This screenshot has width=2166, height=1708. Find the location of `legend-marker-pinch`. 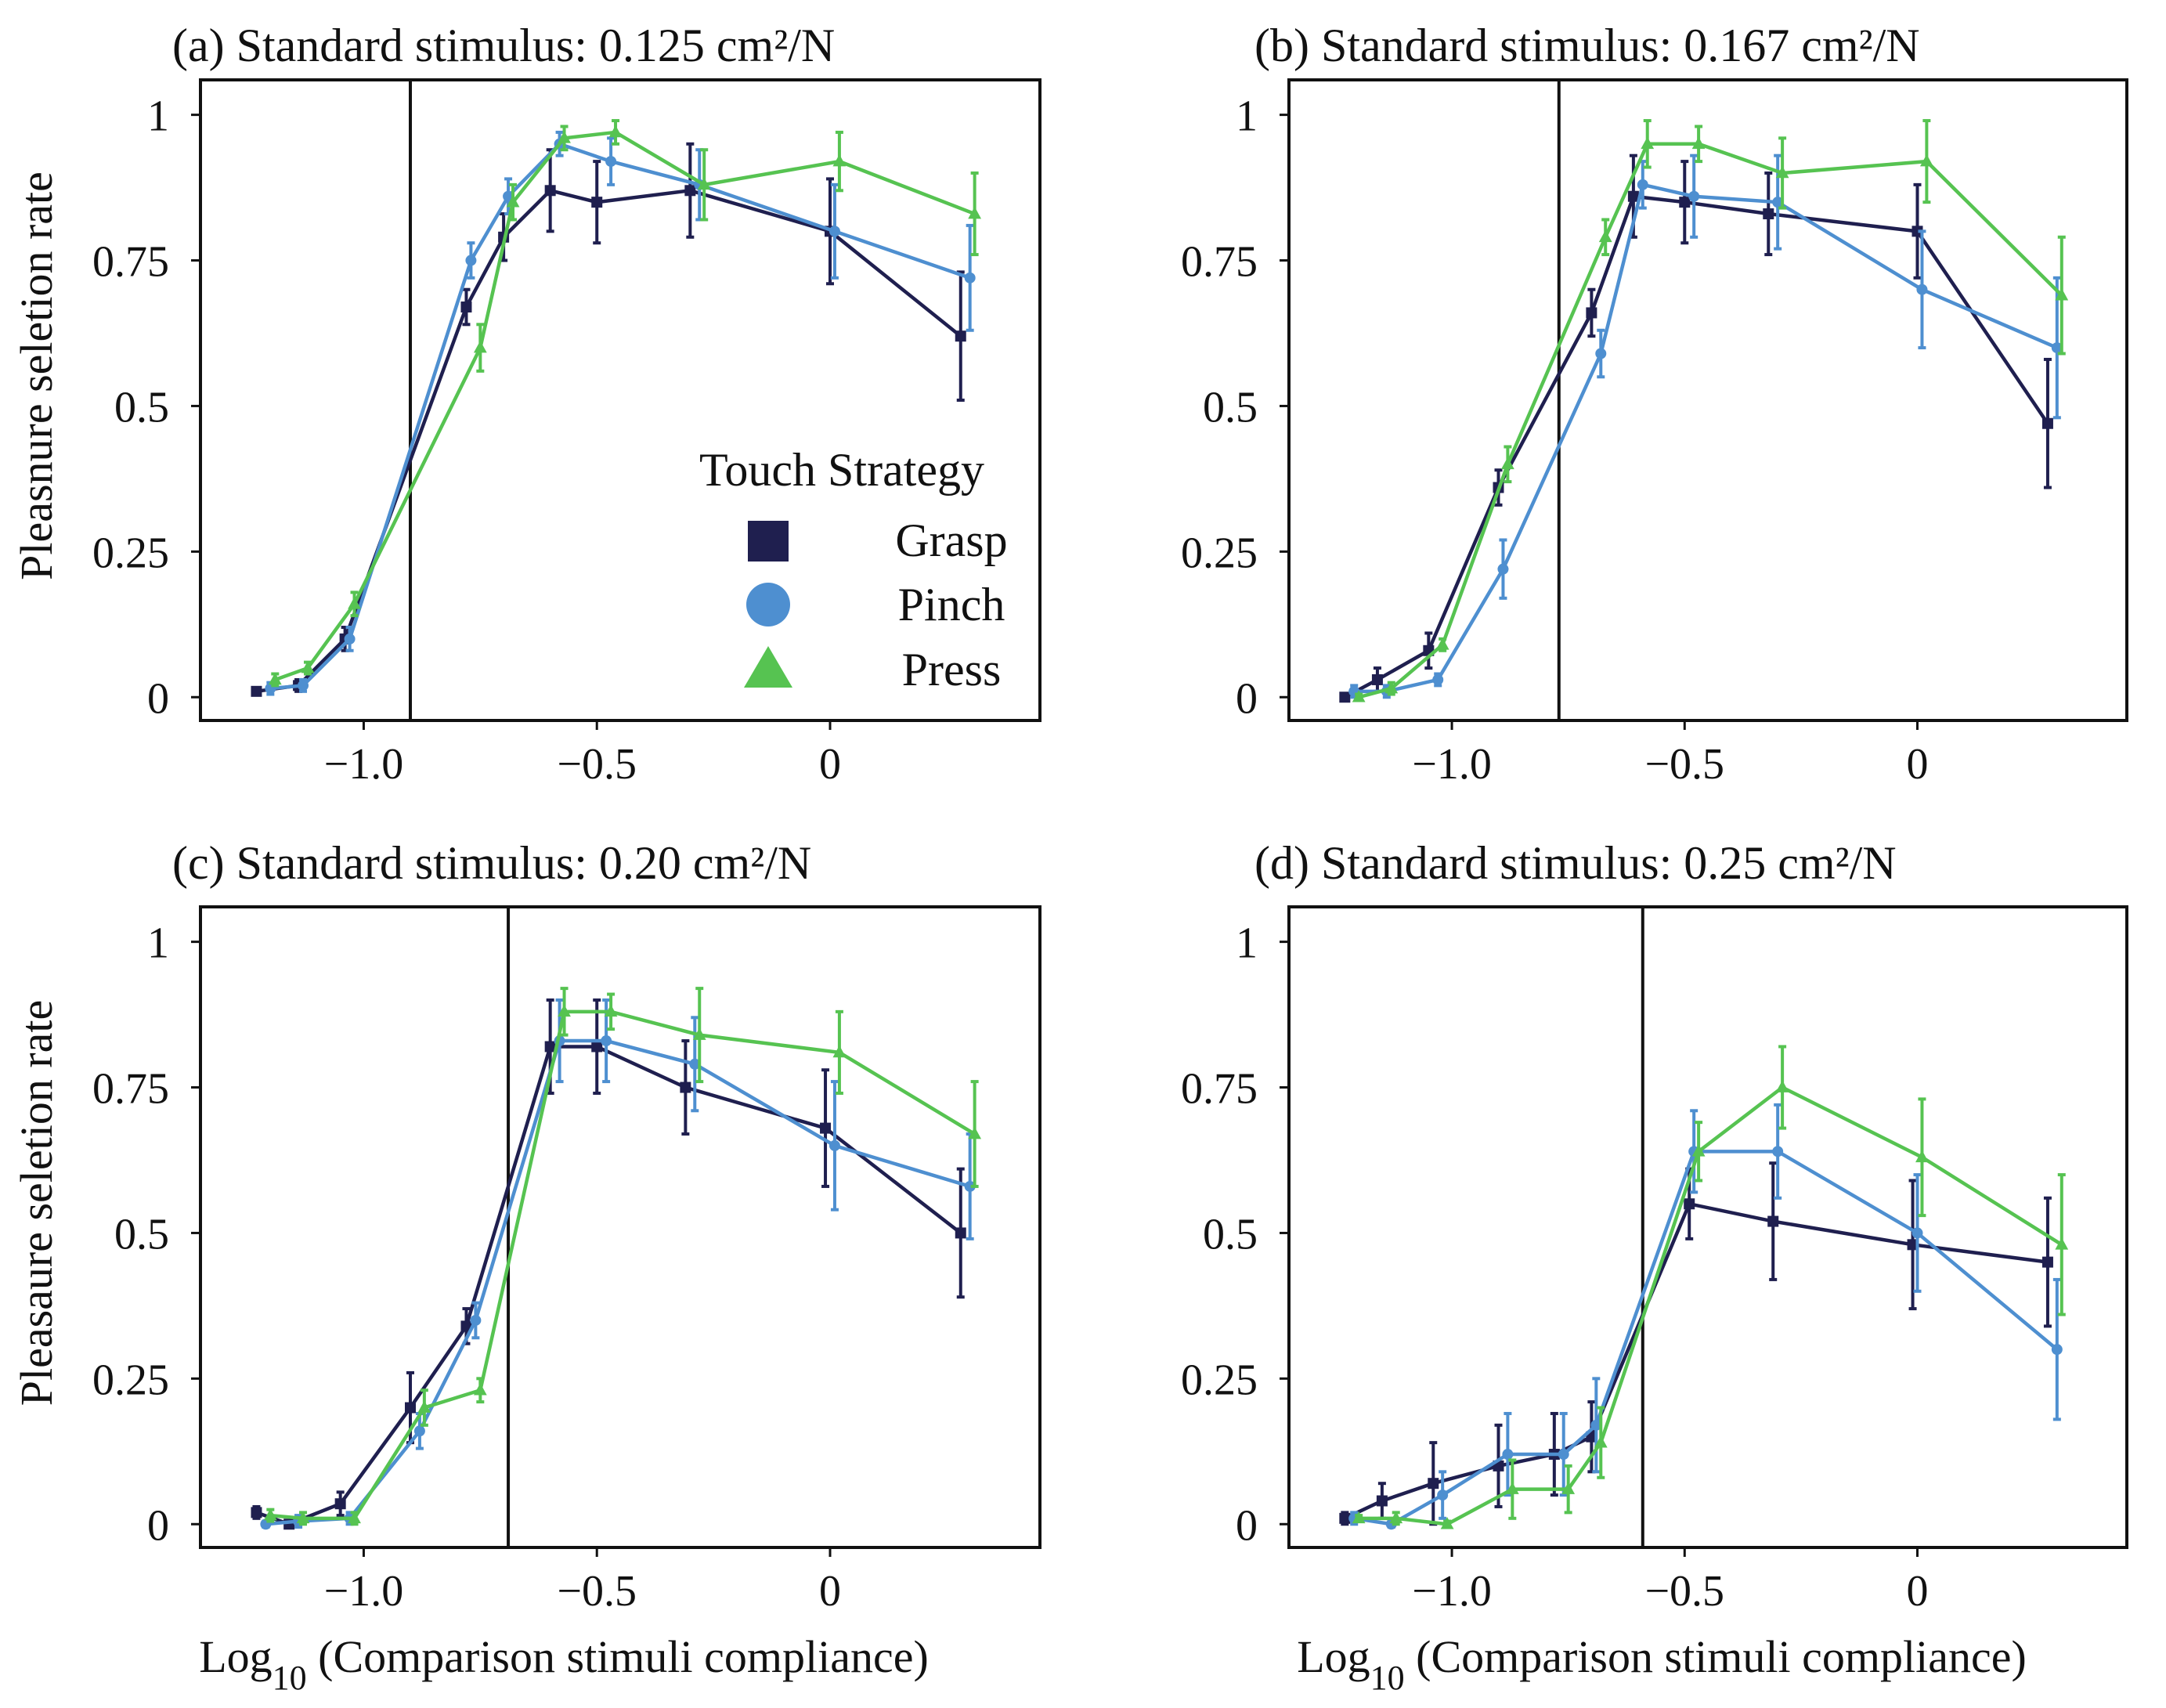

legend-marker-pinch is located at coordinates (768, 605).